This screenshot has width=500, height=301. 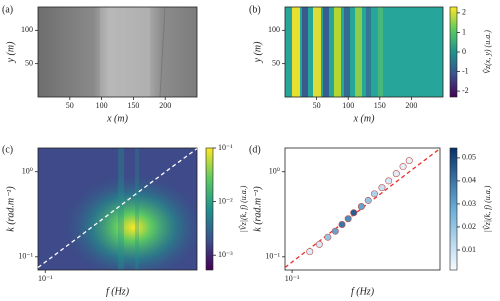 I want to click on colorbar-tick-label: 0.03, so click(x=469, y=203).